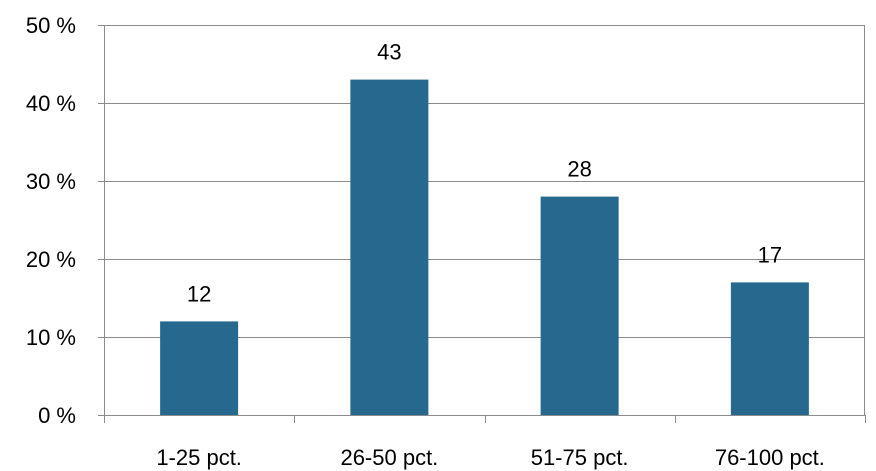  Describe the element at coordinates (51, 25) in the screenshot. I see `y-tick-label: 50 %` at that location.